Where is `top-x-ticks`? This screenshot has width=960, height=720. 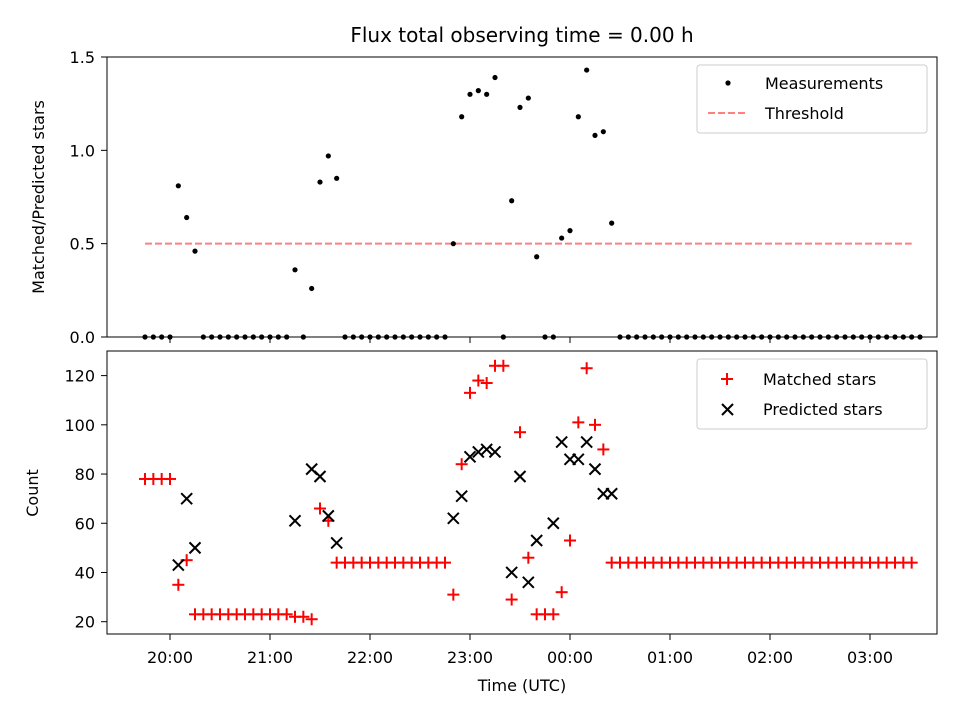
top-x-ticks is located at coordinates (520, 340).